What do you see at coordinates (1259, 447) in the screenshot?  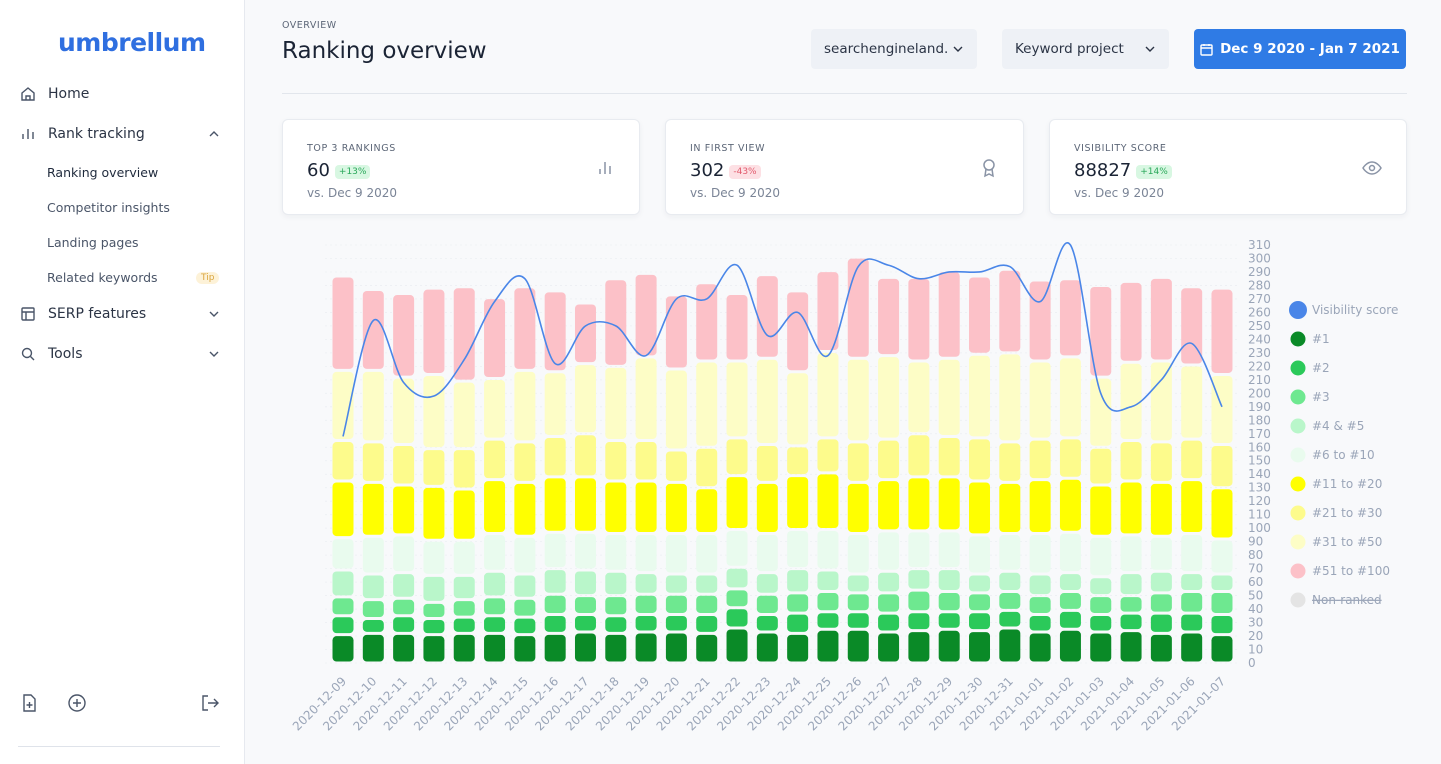 I see `y-tick-label: 160` at bounding box center [1259, 447].